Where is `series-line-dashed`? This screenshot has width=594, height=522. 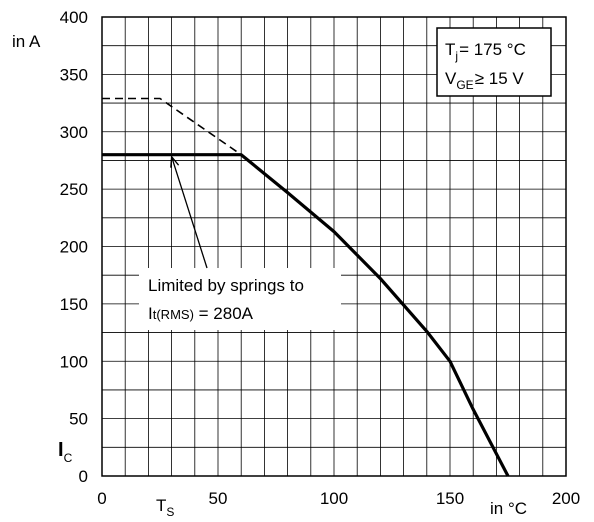
series-line-dashed is located at coordinates (172, 126).